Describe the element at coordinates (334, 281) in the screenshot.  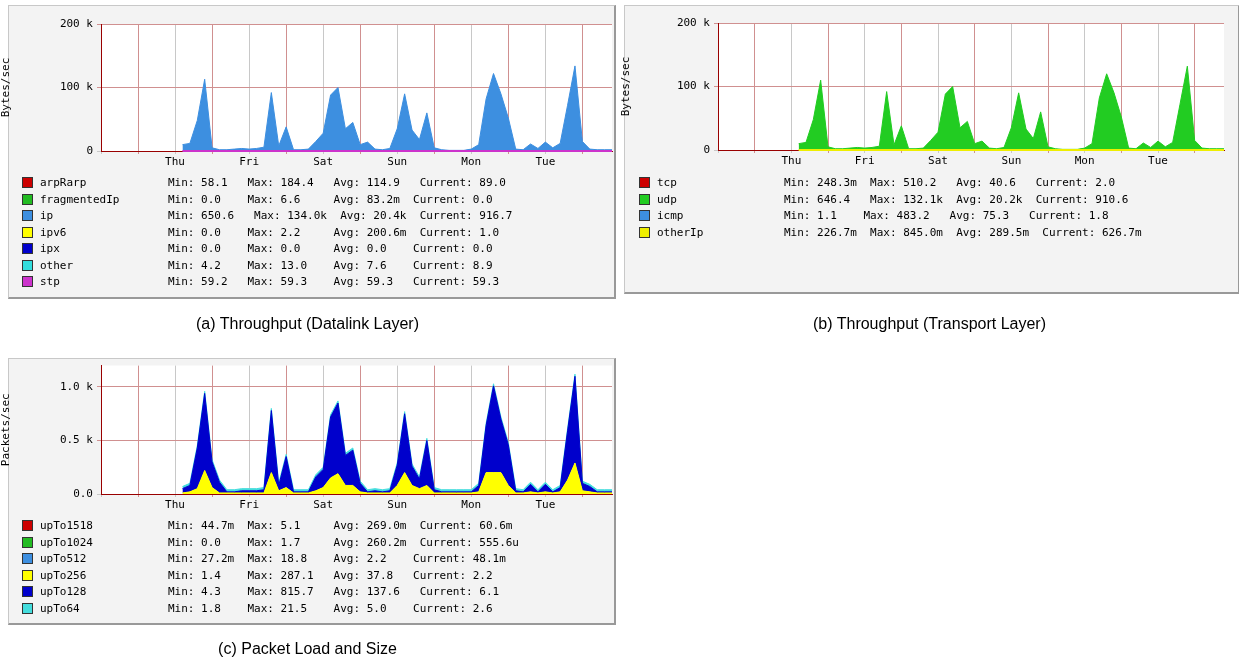
I see `text: Min: 59.2 Max: 59.3 Avg: 59.3 Current: 59.3` at that location.